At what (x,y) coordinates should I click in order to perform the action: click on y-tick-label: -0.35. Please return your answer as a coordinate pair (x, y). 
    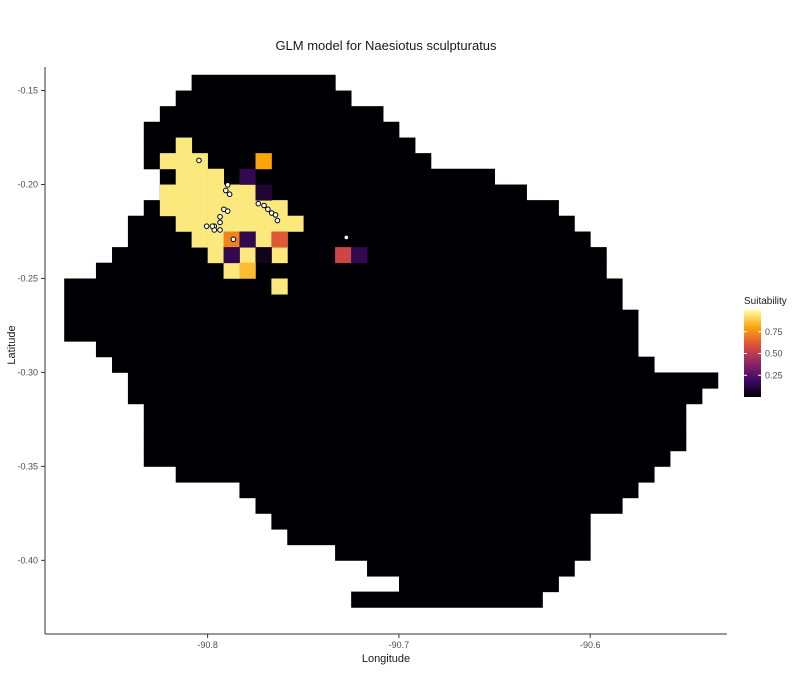
    Looking at the image, I should click on (27, 466).